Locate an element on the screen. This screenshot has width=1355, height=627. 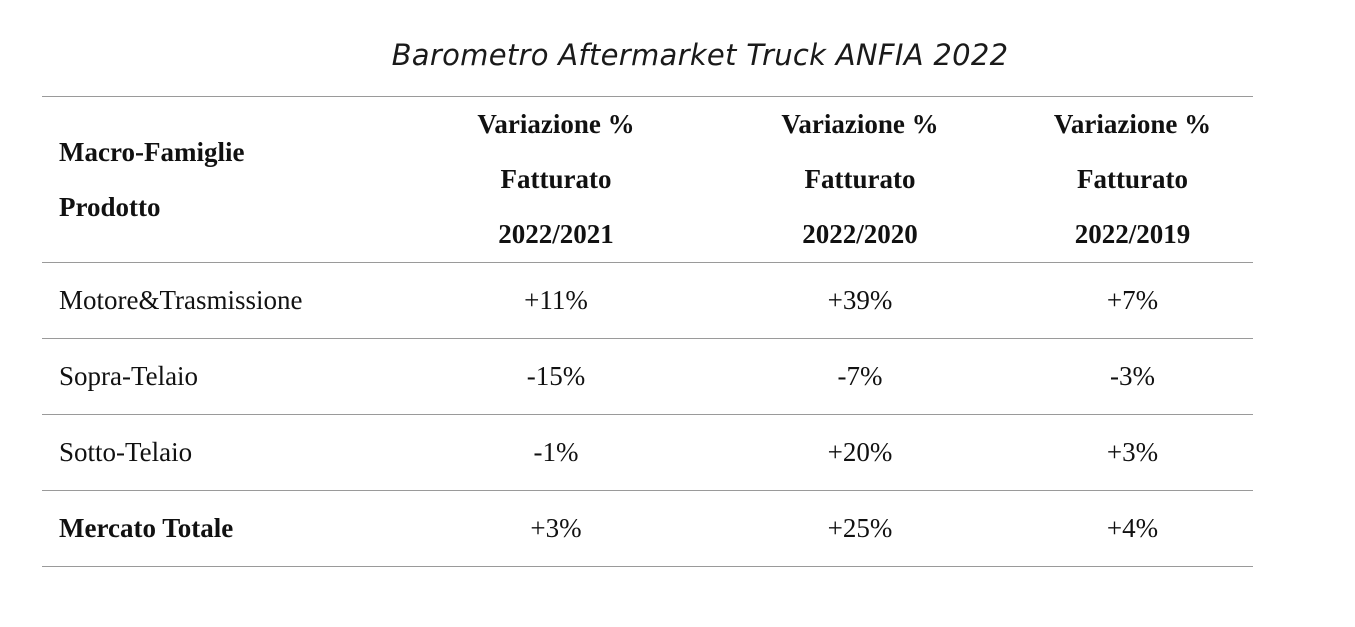
cell-value: -7% is located at coordinates (860, 376).